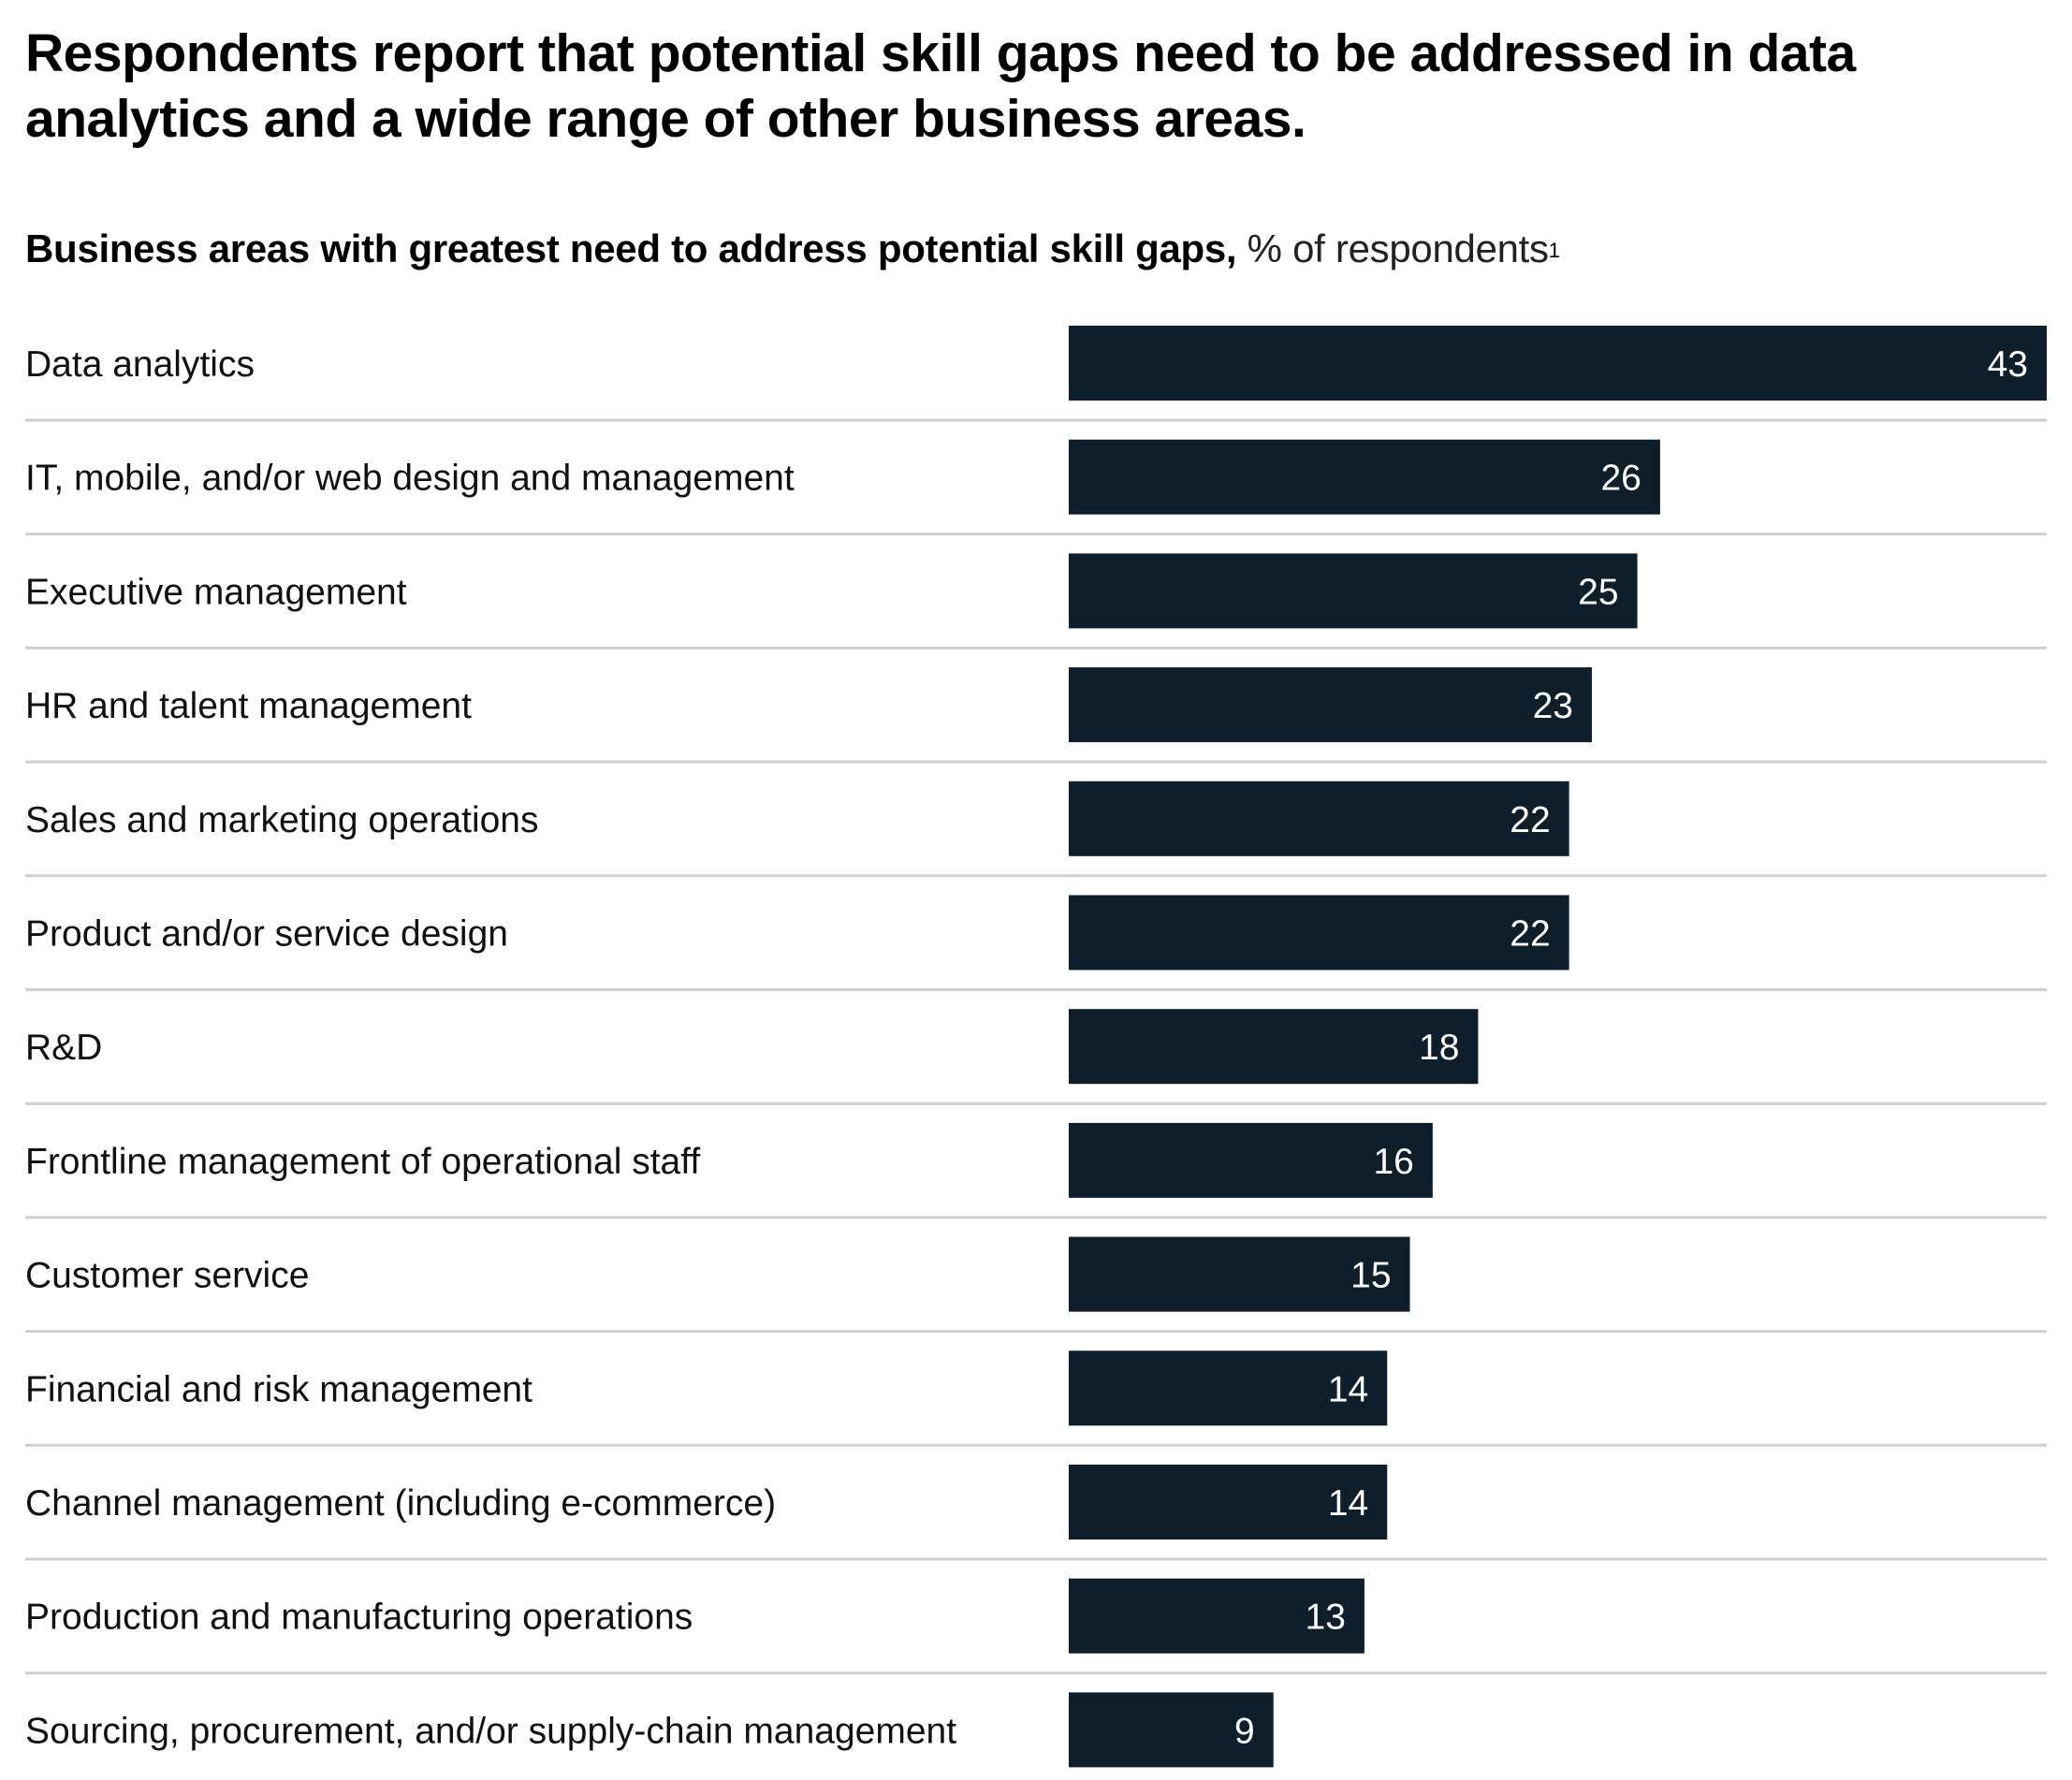 This screenshot has height=1780, width=2072. Describe the element at coordinates (1326, 1618) in the screenshot. I see `value-label: 13` at that location.